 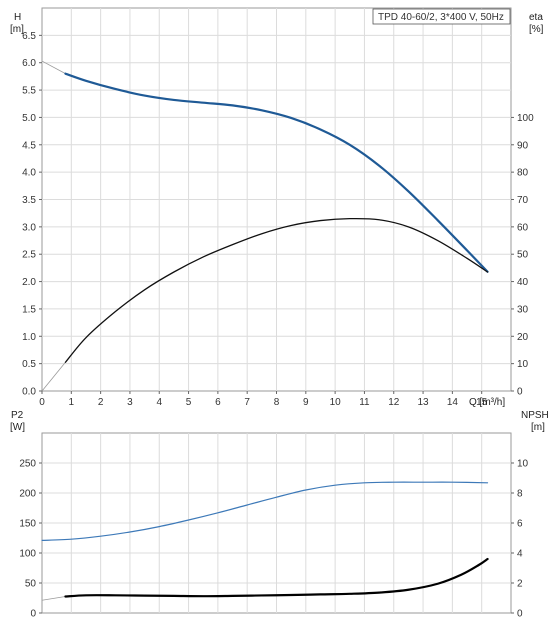 What do you see at coordinates (29, 364) in the screenshot?
I see `top-left-tick-label: 0.5` at bounding box center [29, 364].